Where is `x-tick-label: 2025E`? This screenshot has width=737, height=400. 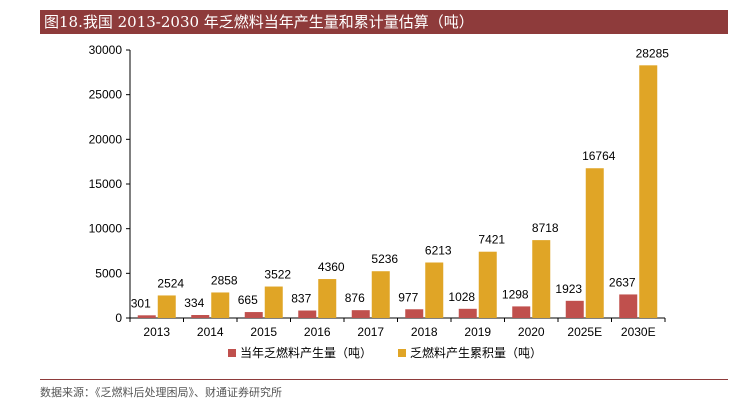 x-tick-label: 2025E is located at coordinates (584, 332).